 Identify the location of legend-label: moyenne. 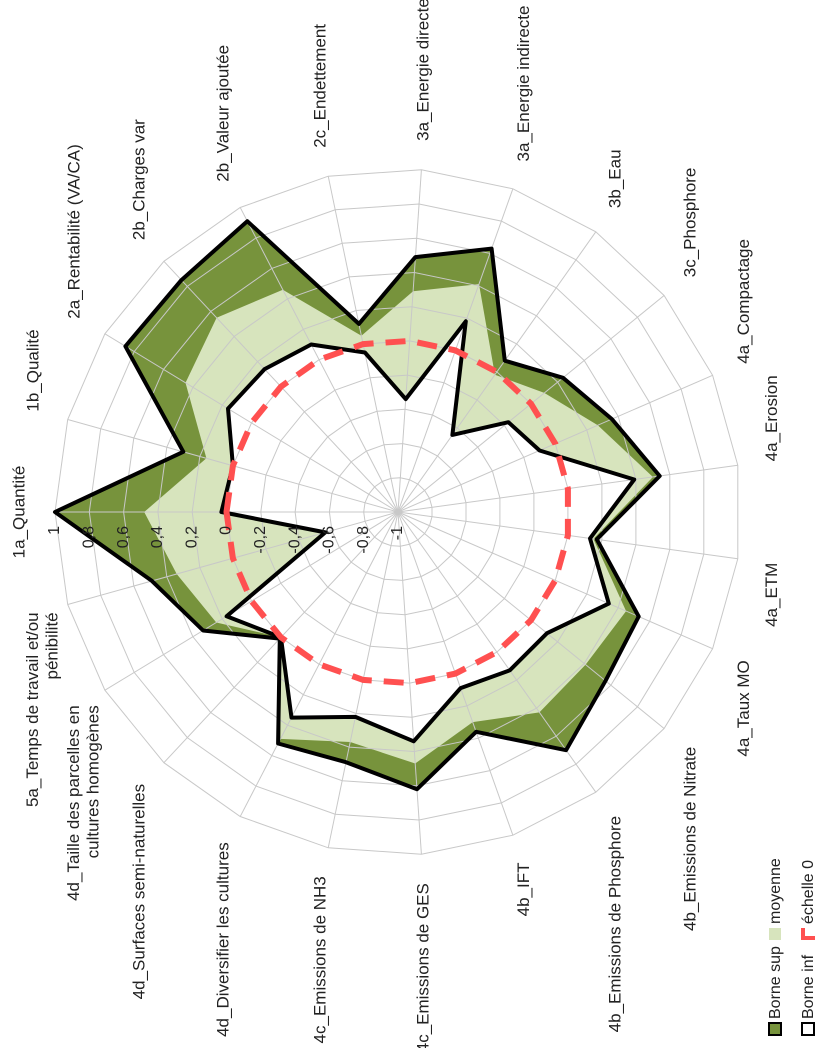
(775, 891).